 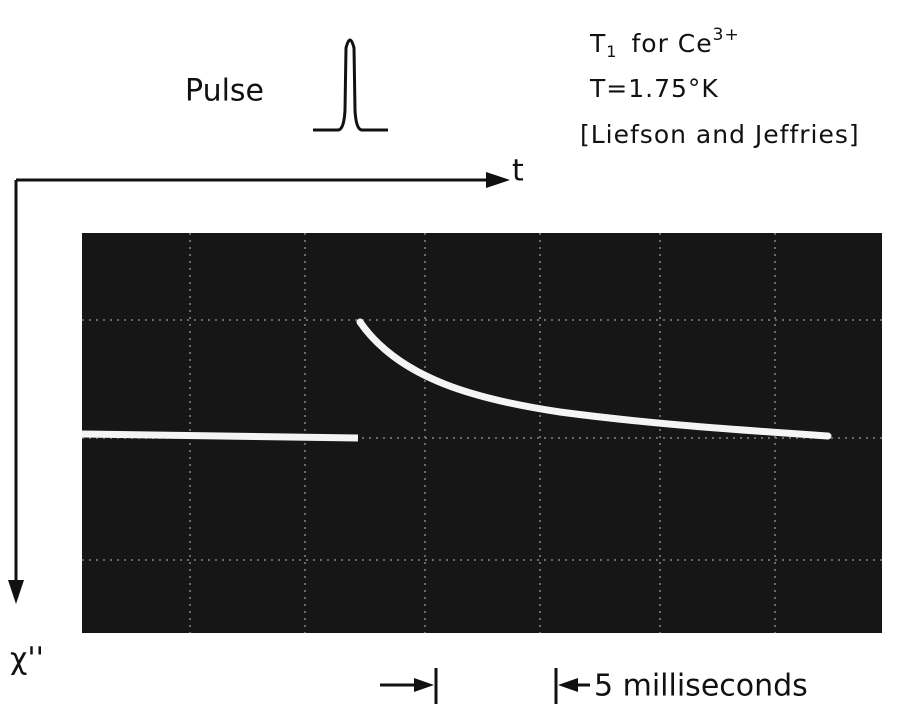 I want to click on t-arrow, so click(x=498, y=180).